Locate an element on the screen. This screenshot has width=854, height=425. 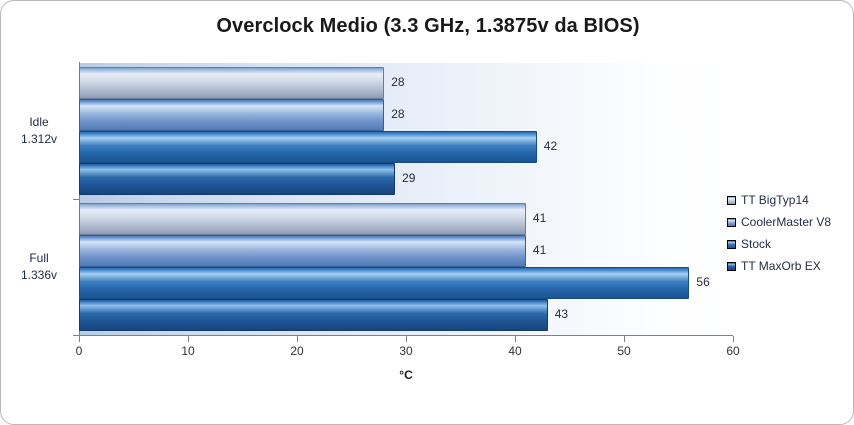
legend-item: TT MaxOrb EX is located at coordinates (779, 266).